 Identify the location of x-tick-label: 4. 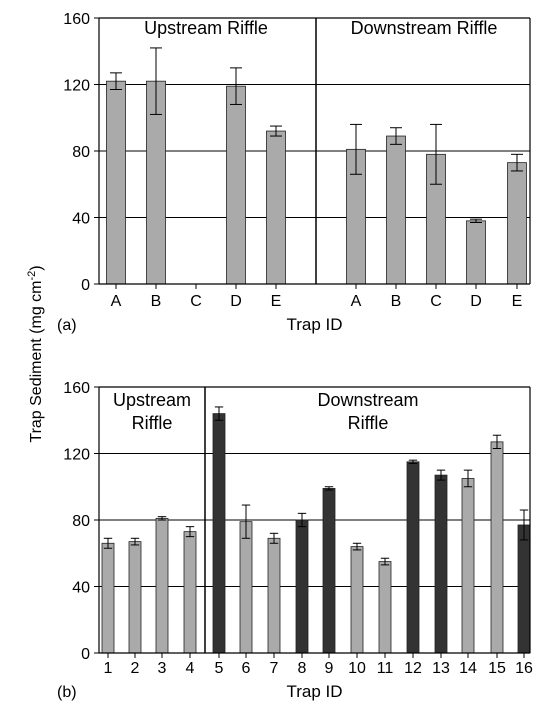
(190, 668).